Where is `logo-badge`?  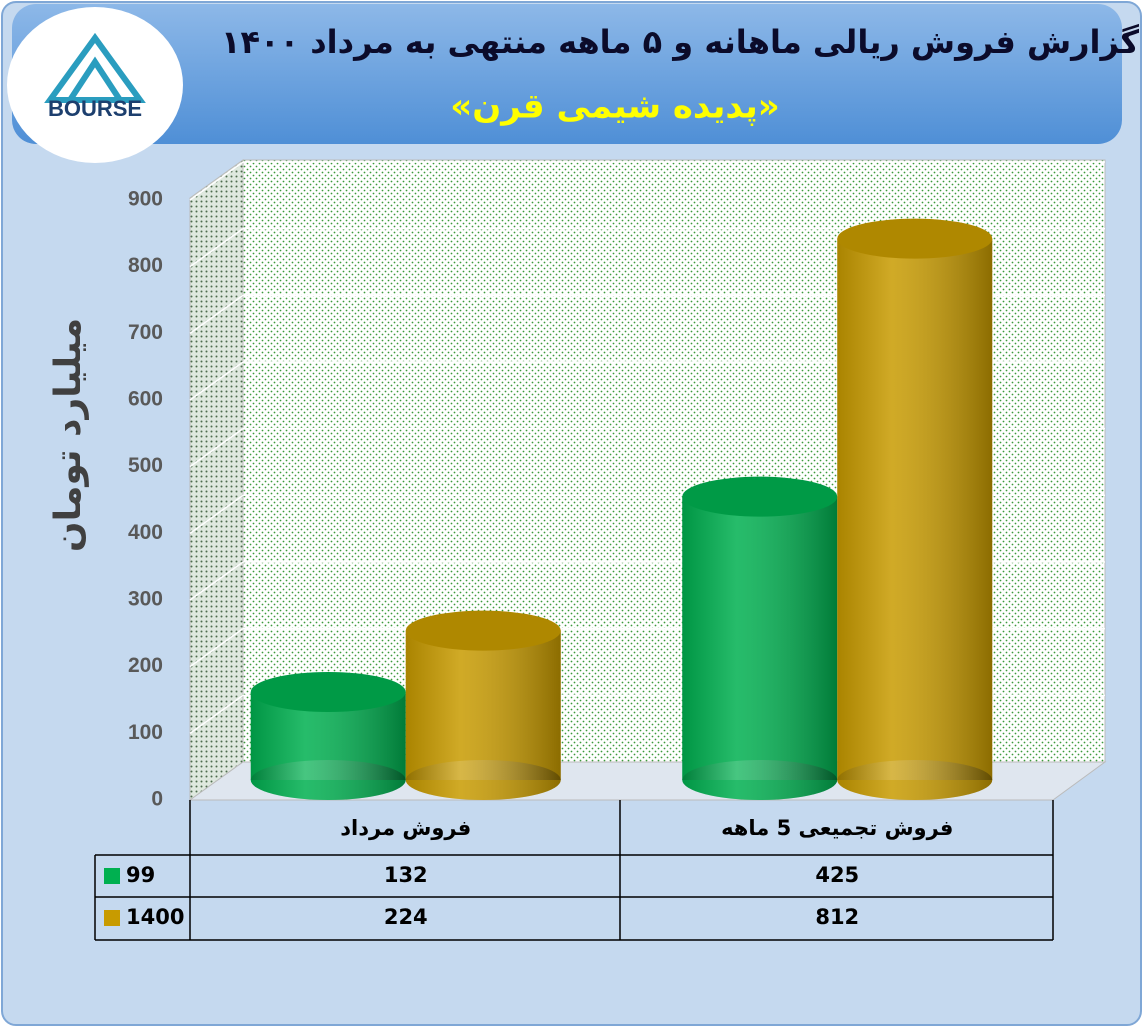
logo-badge is located at coordinates (95, 85).